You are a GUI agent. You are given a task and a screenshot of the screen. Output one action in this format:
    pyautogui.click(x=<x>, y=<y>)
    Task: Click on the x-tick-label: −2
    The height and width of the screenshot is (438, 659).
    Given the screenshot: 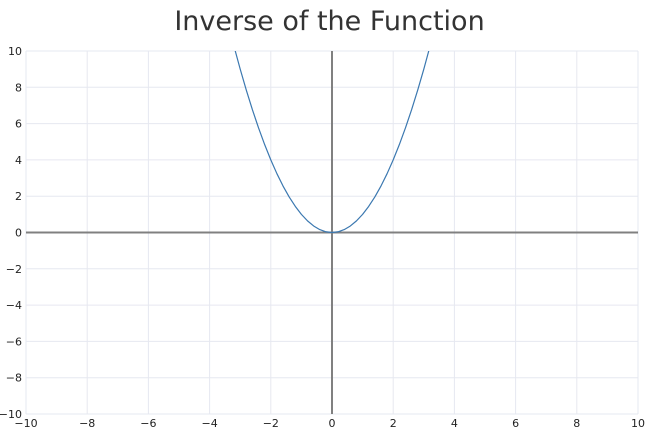 What is the action you would take?
    pyautogui.click(x=271, y=423)
    